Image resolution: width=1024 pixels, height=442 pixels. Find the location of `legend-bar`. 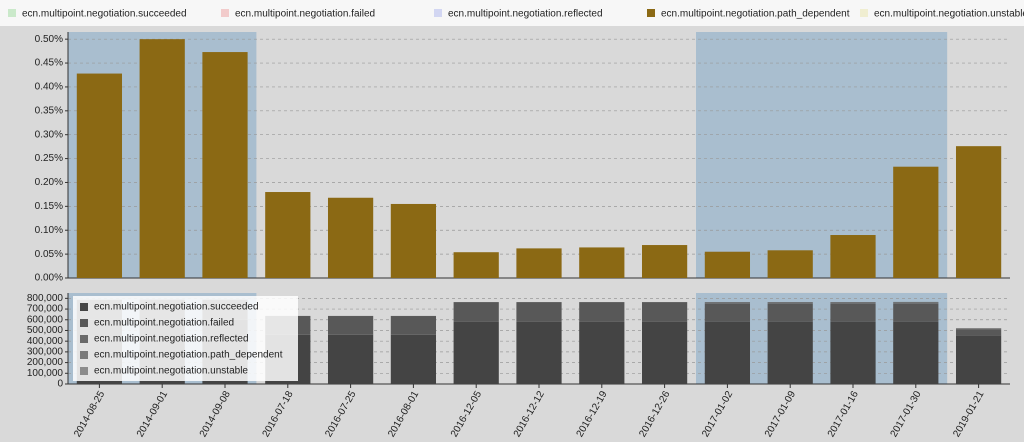

legend-bar is located at coordinates (512, 13).